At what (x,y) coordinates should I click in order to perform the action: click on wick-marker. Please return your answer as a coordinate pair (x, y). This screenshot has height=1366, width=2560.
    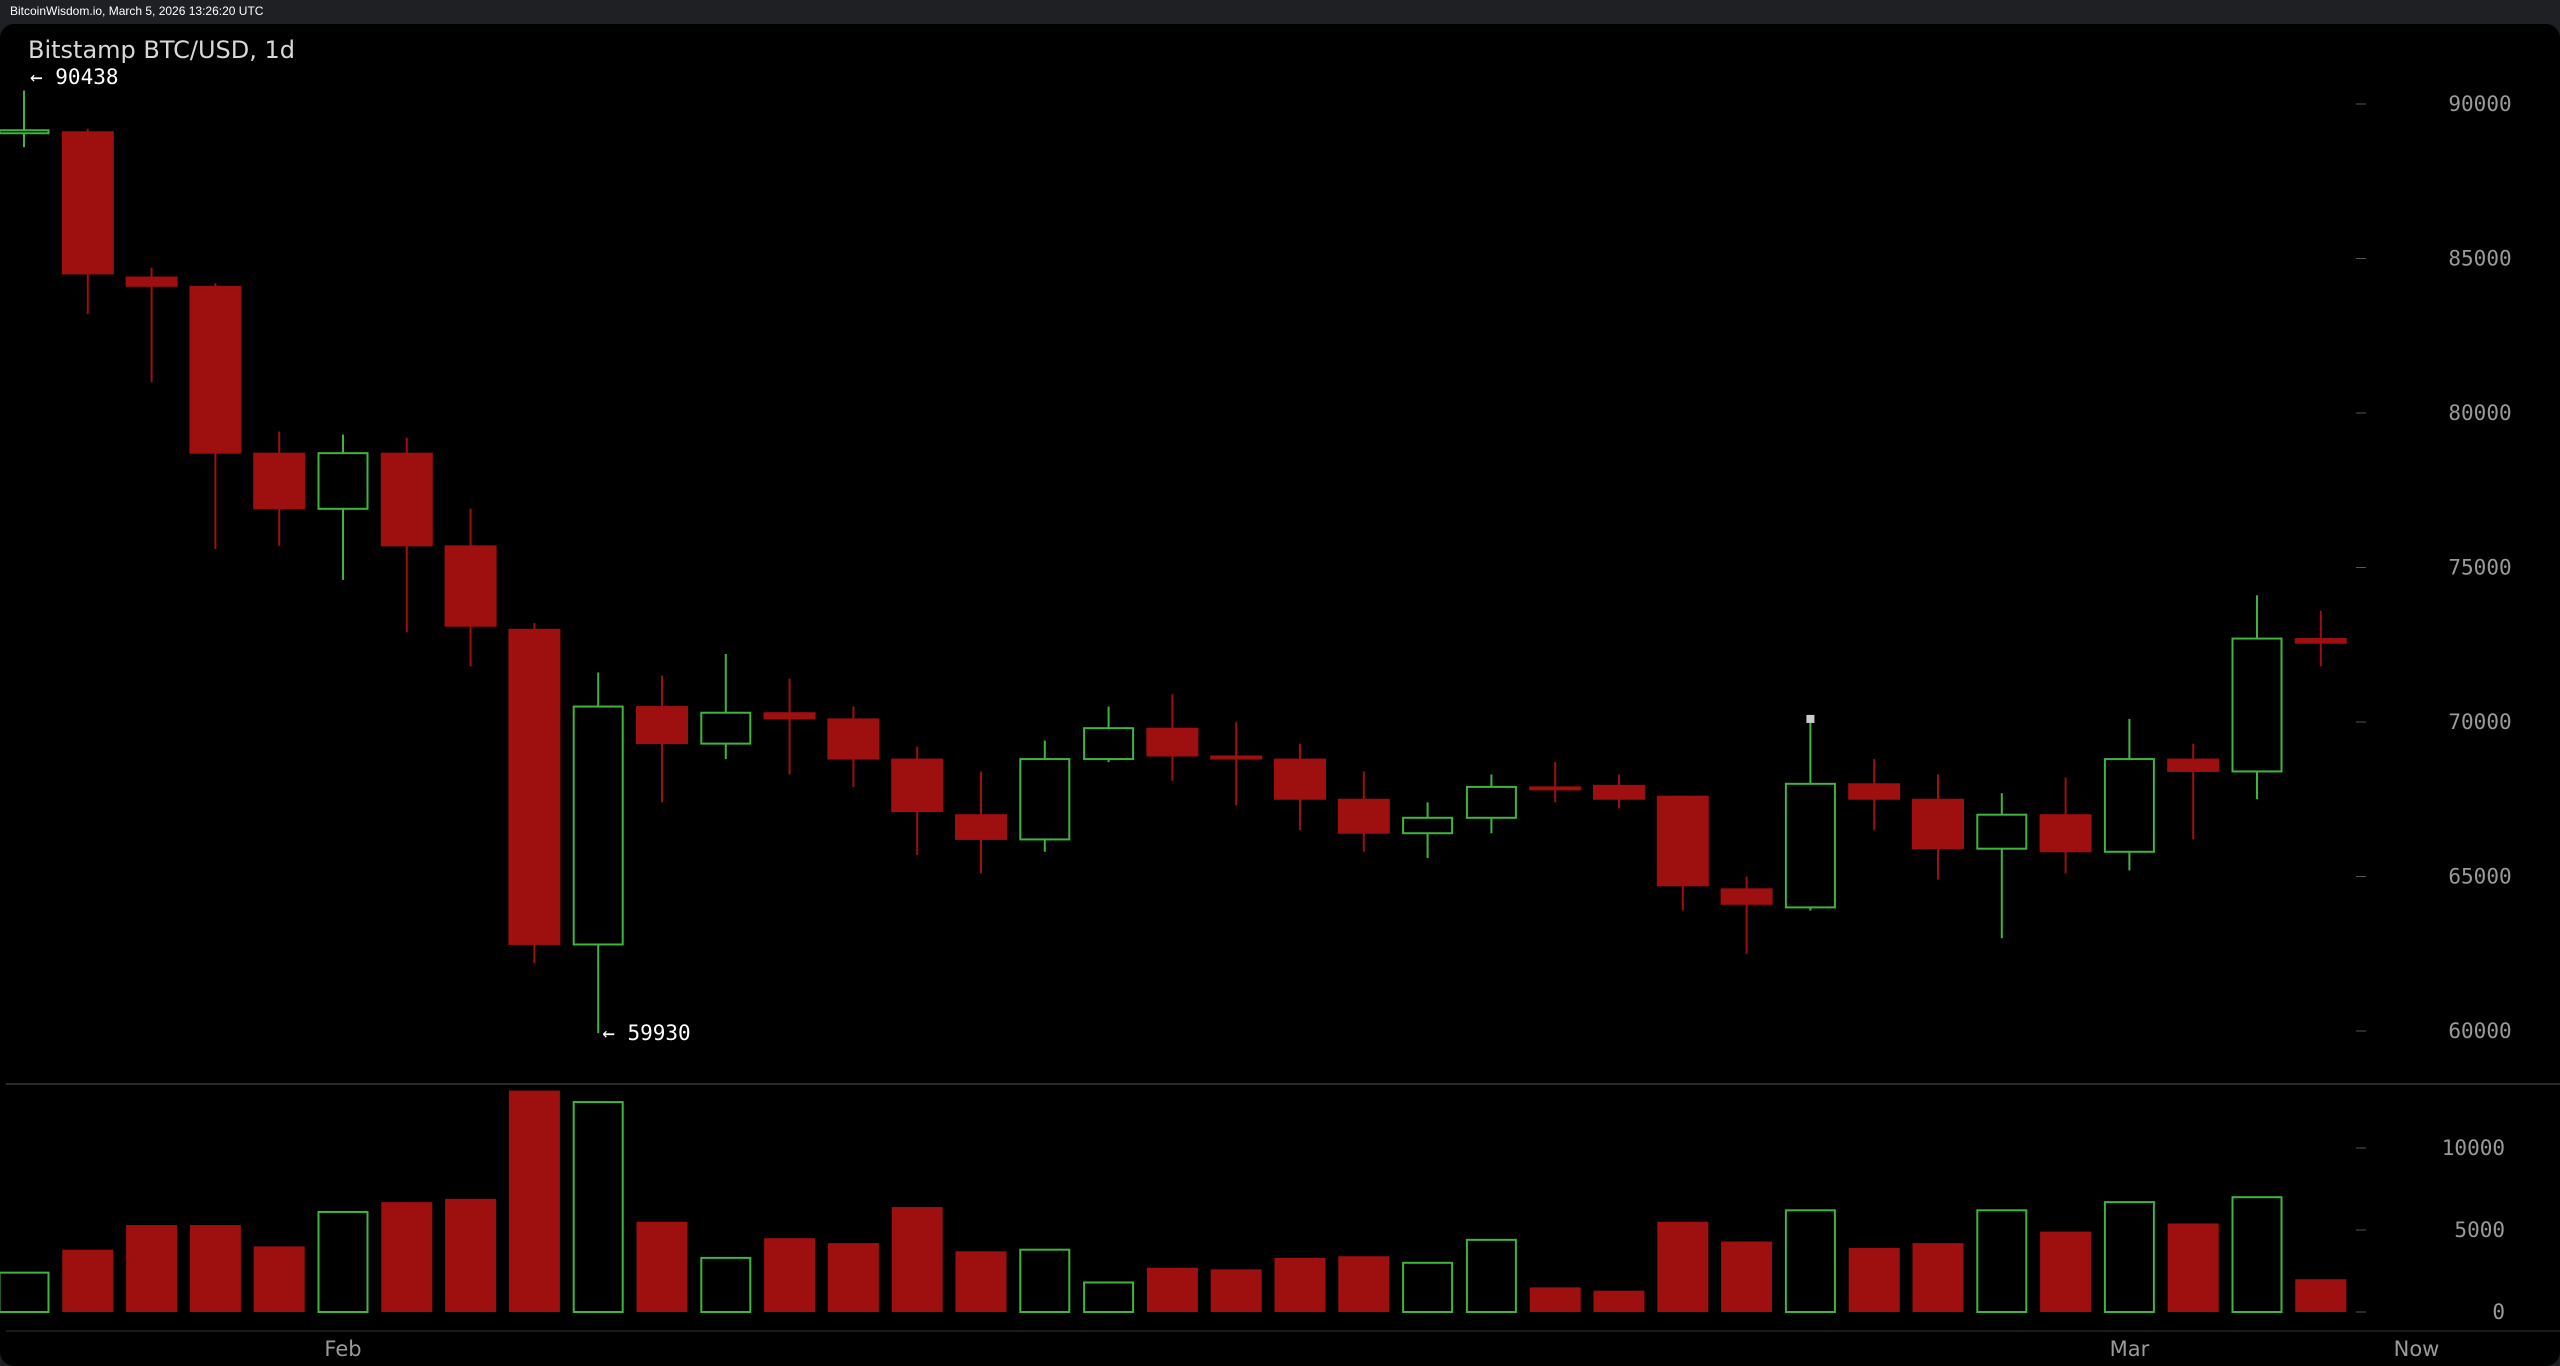
    Looking at the image, I should click on (1810, 718).